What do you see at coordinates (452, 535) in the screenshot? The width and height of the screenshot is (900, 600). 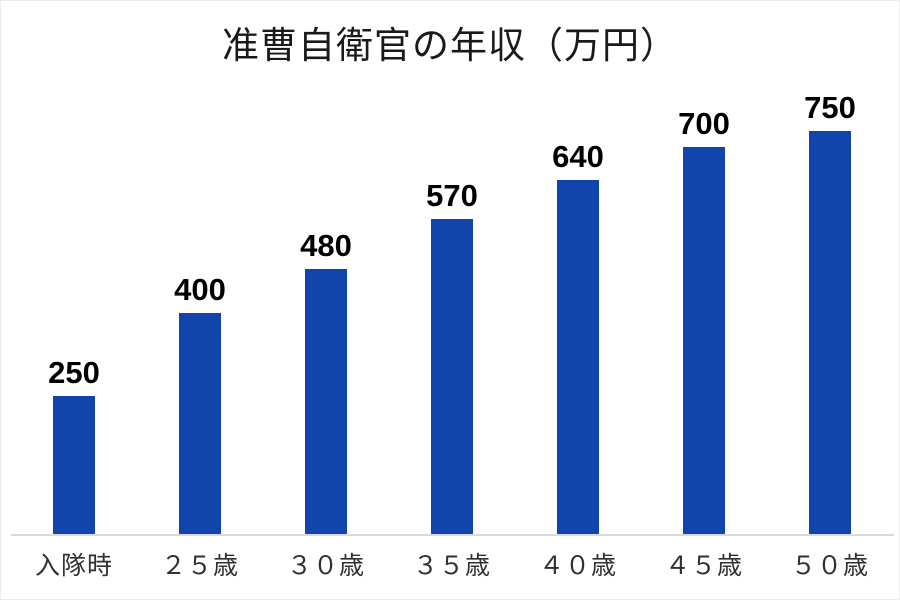 I see `x-axis-line` at bounding box center [452, 535].